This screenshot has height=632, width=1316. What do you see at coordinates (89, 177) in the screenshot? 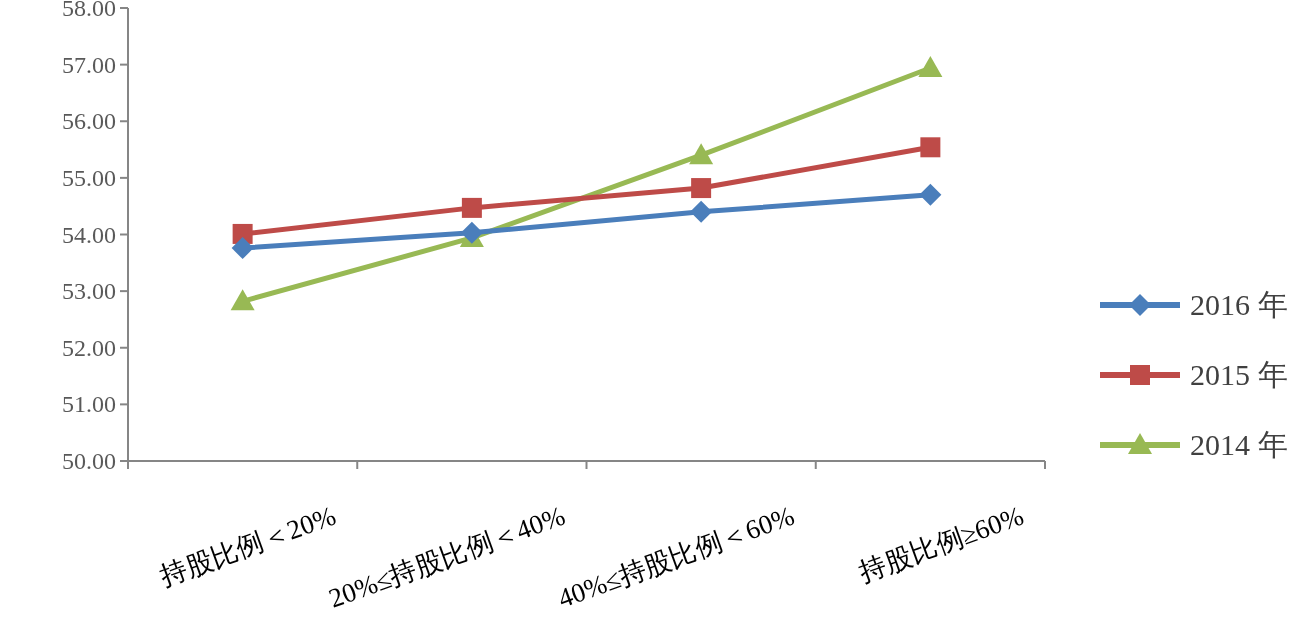
I see `y-tick-label: 55.00` at bounding box center [89, 177].